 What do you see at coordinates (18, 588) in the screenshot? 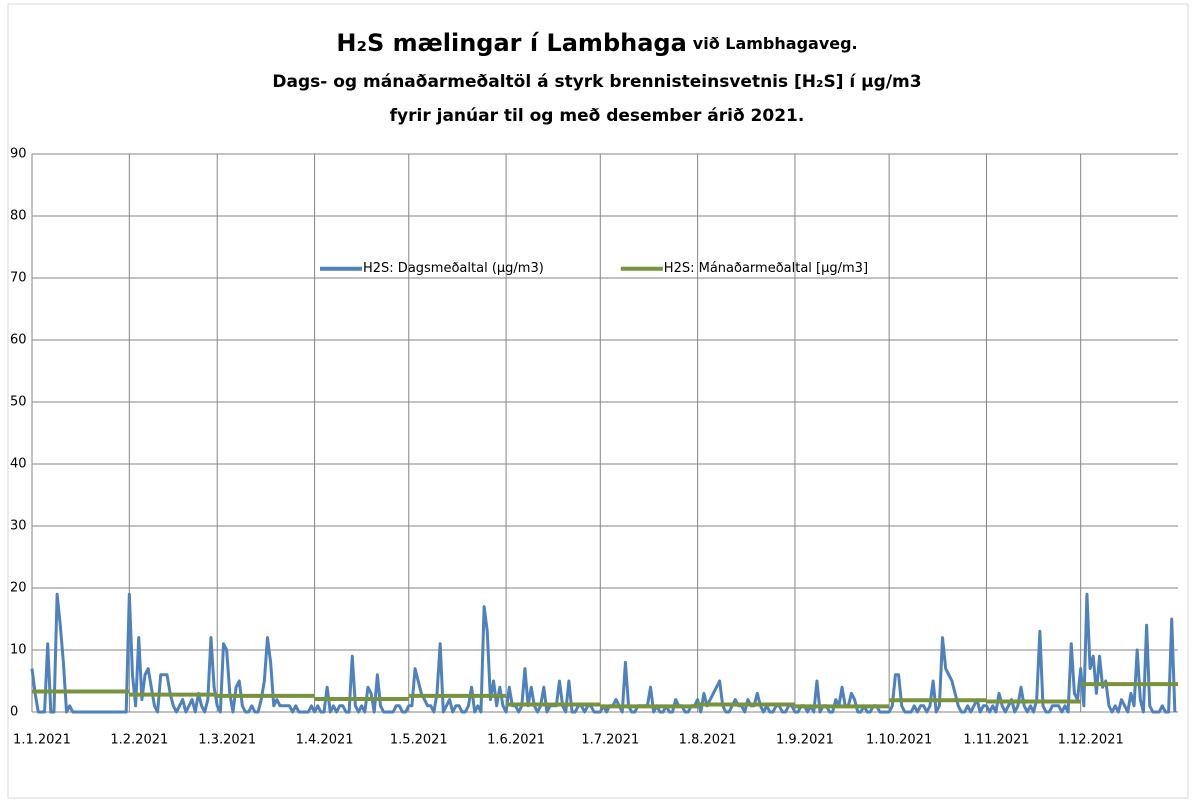
I see `y-tick-label: 20` at bounding box center [18, 588].